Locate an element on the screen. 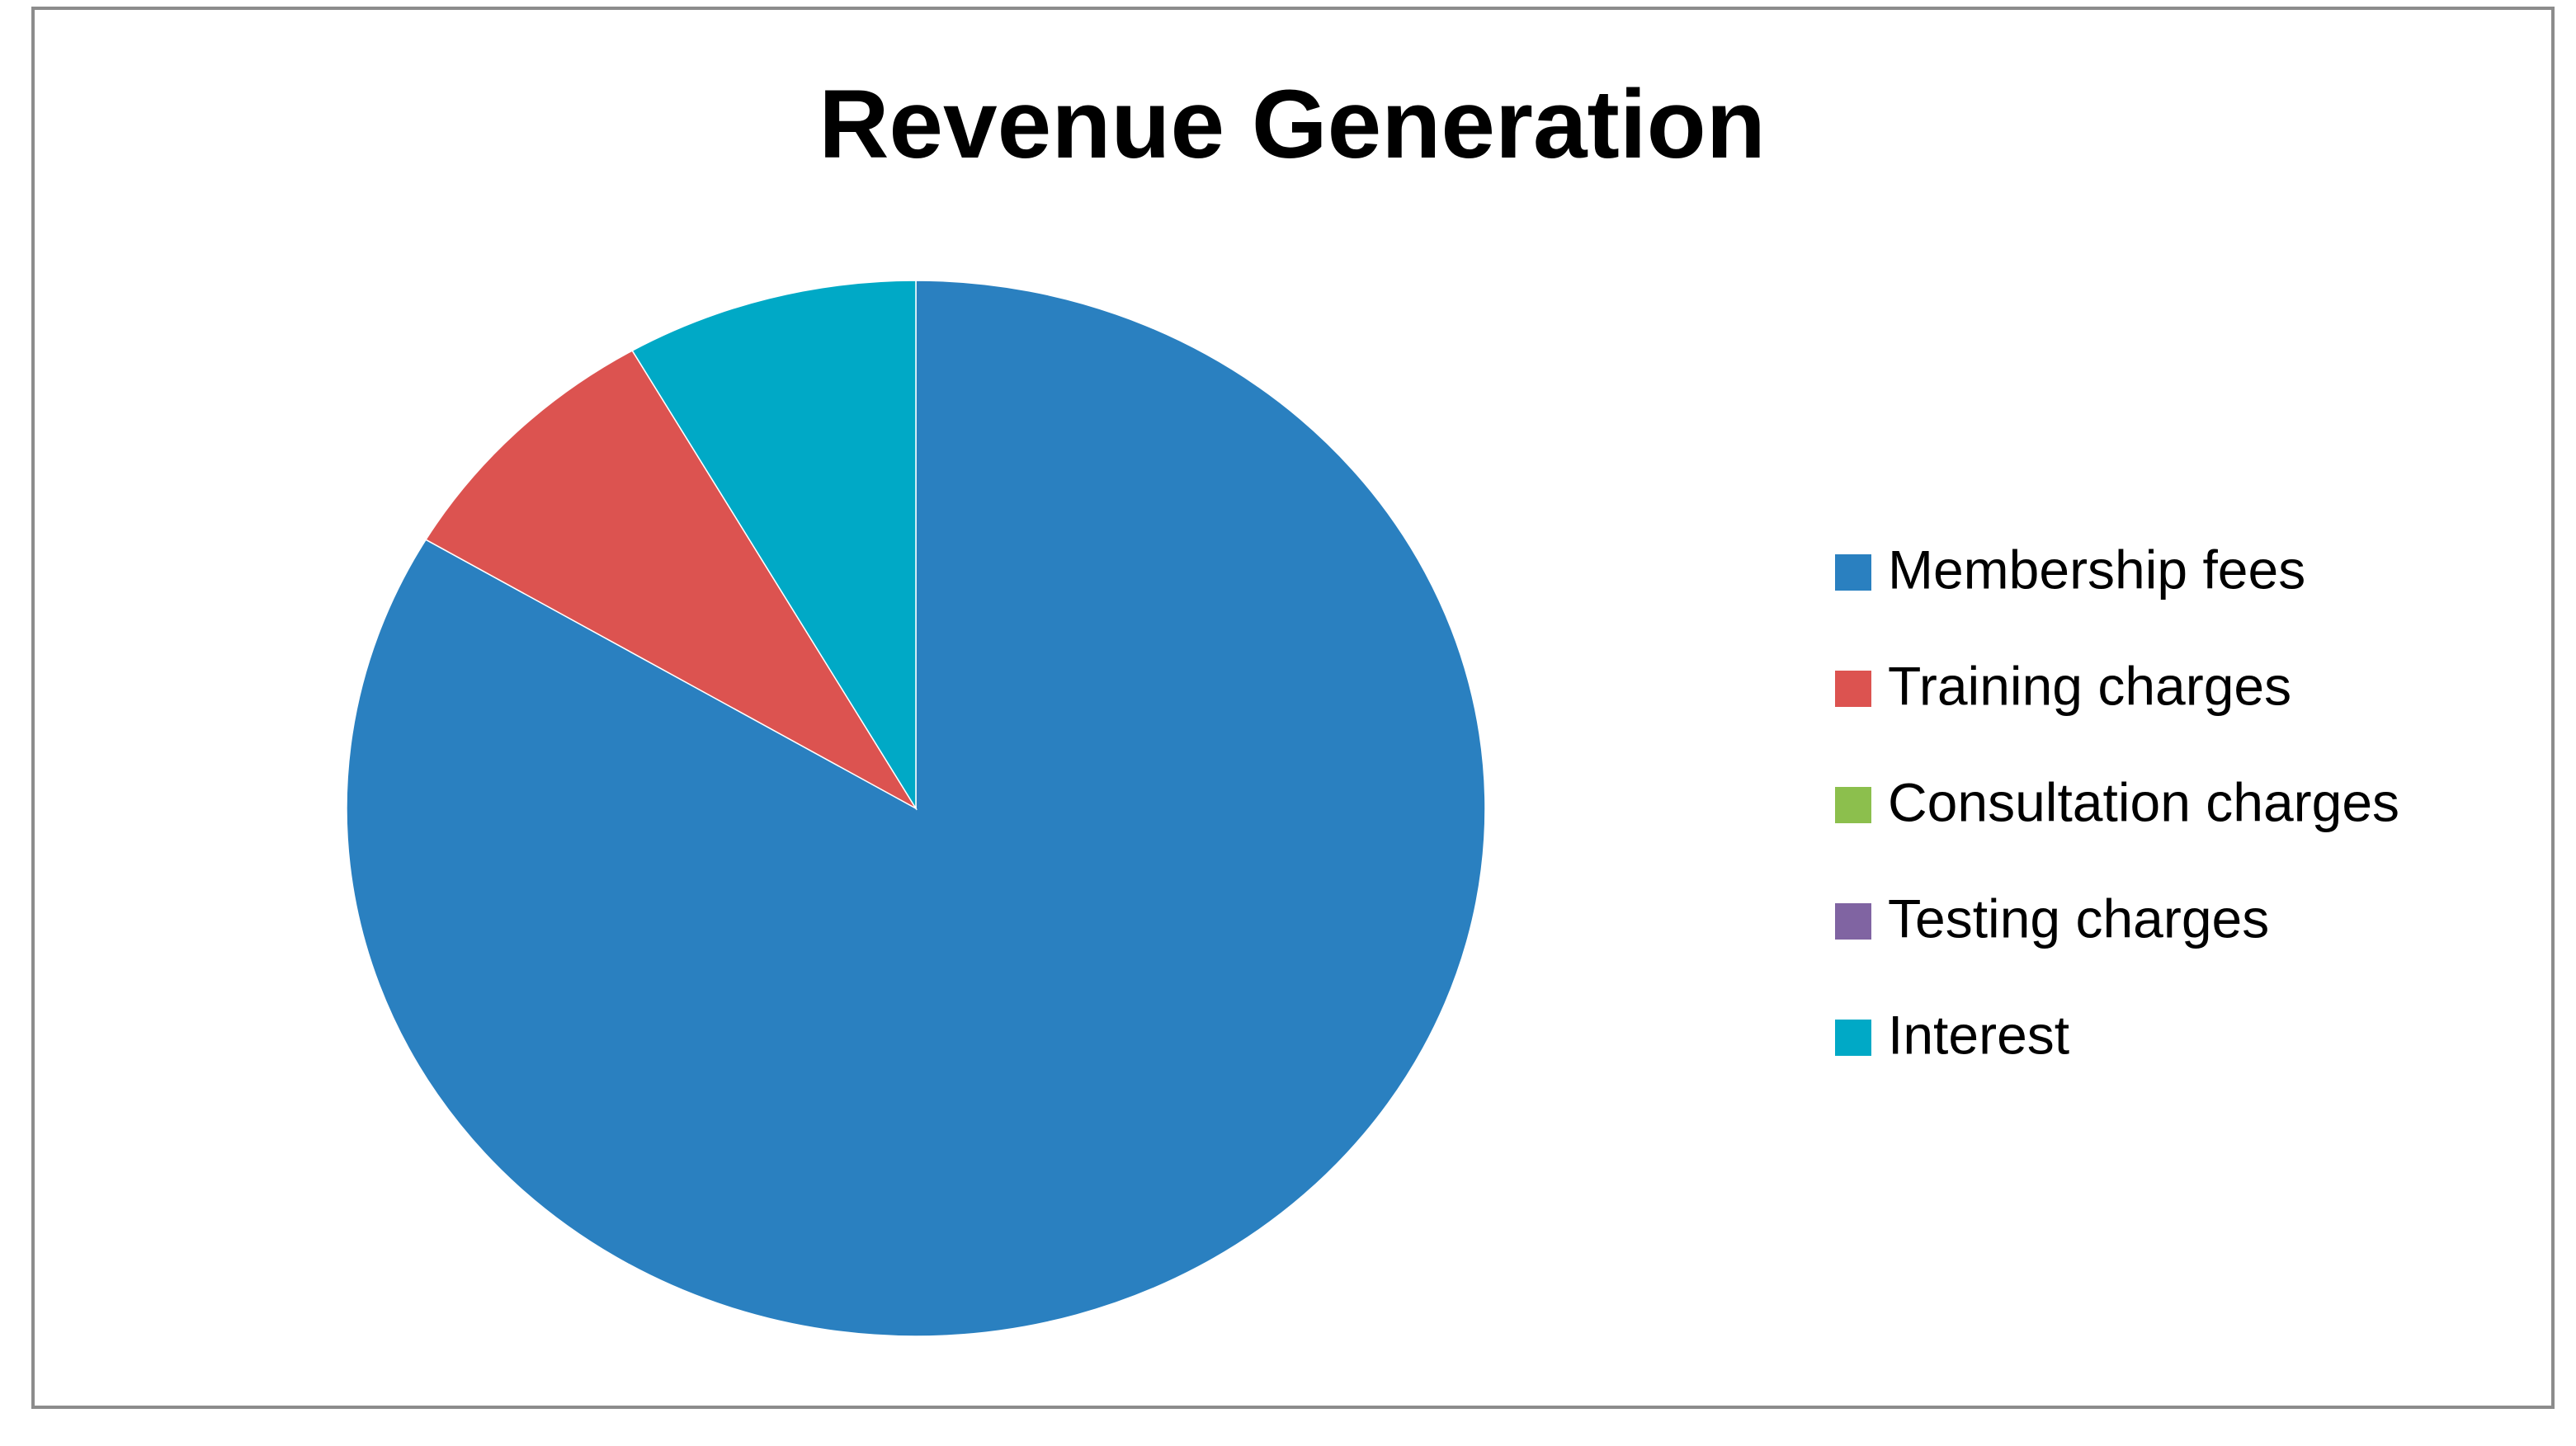 The height and width of the screenshot is (1446, 2576). chart-title: Revenue Generation is located at coordinates (1292, 124).